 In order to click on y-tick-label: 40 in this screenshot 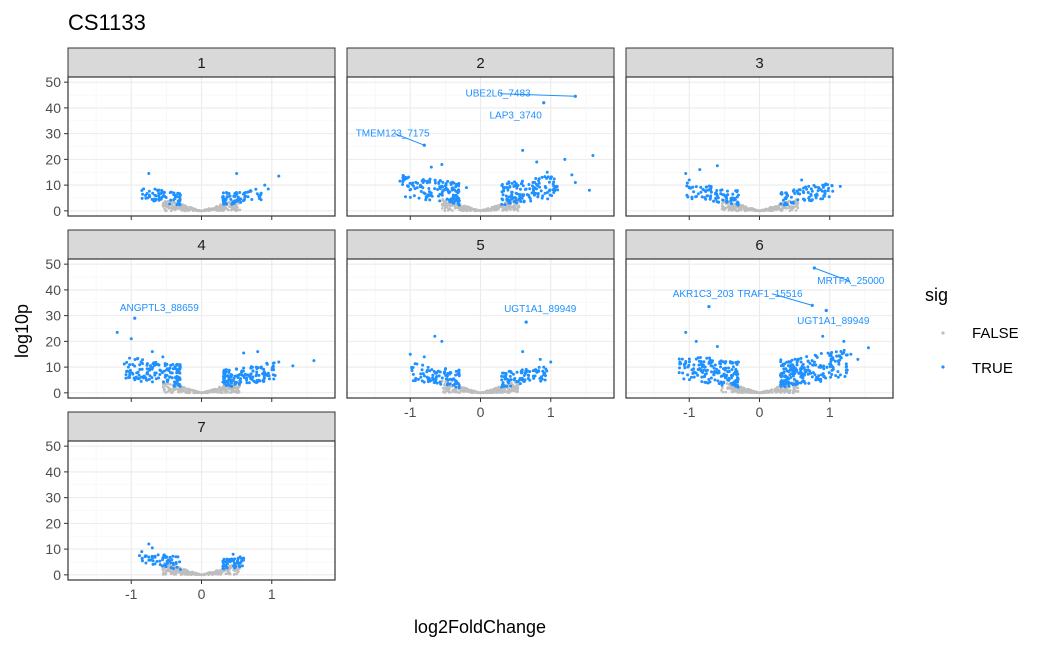, I will do `click(53, 290)`.